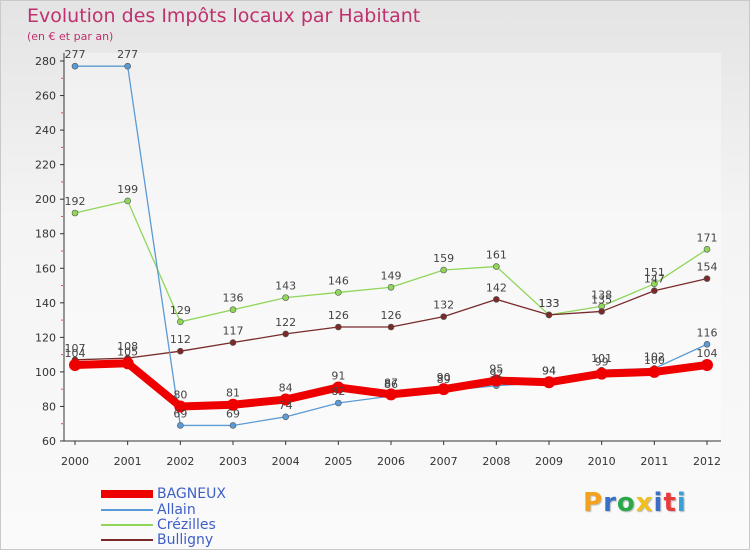 Image resolution: width=750 pixels, height=550 pixels. I want to click on legend-item-bulligny: Bulligny, so click(157, 540).